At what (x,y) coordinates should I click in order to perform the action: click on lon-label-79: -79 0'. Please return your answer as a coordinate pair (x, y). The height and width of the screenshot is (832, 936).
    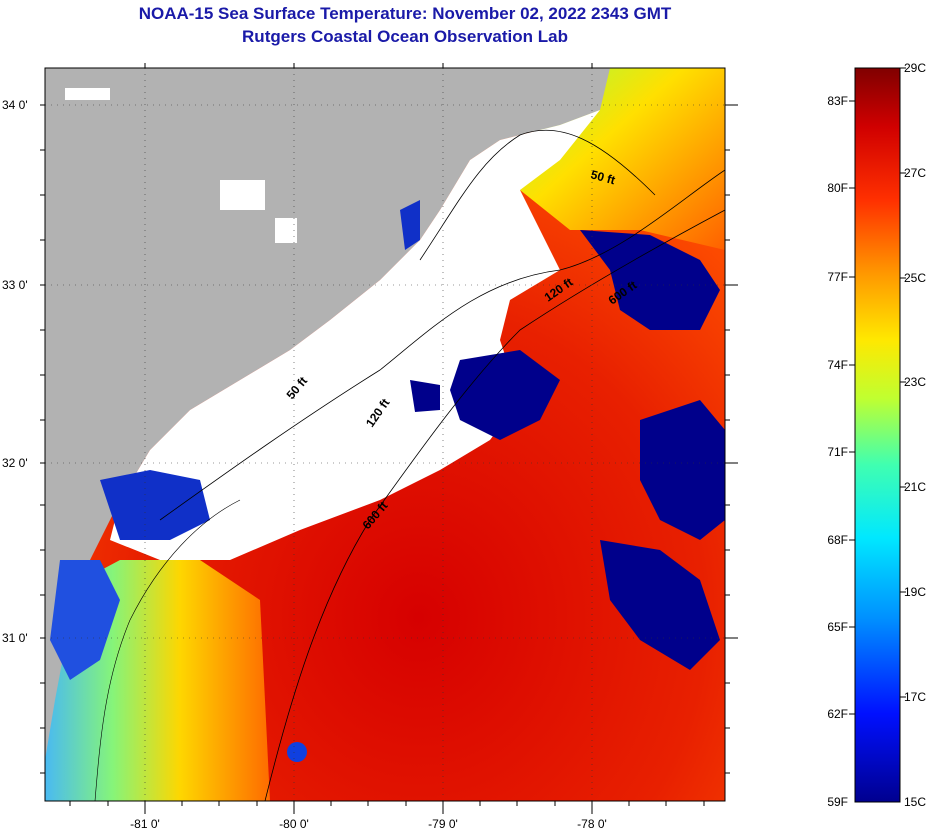
    Looking at the image, I should click on (443, 824).